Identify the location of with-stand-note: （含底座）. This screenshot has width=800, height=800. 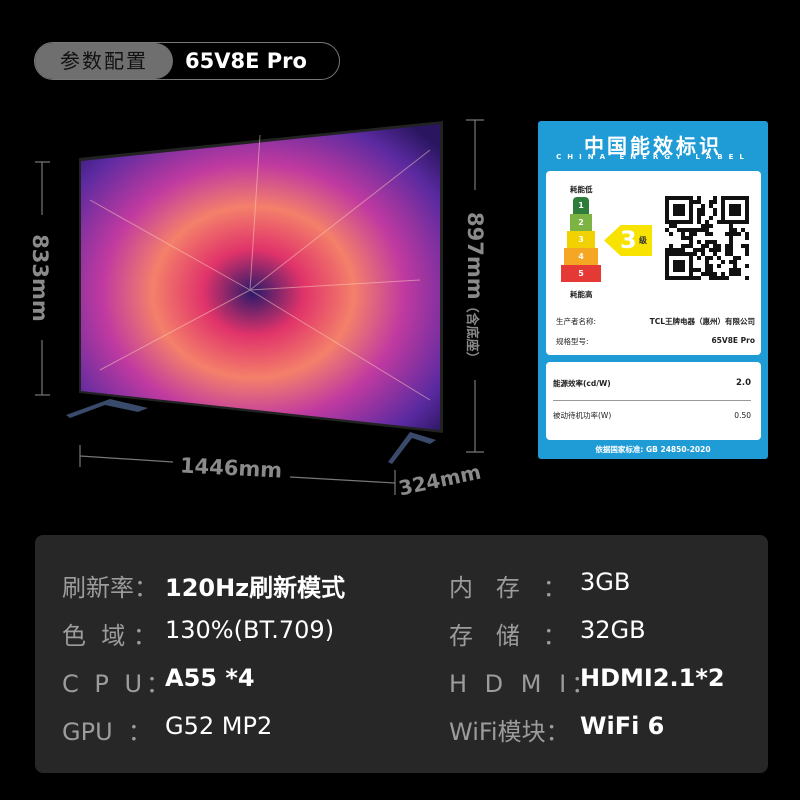
(471, 332).